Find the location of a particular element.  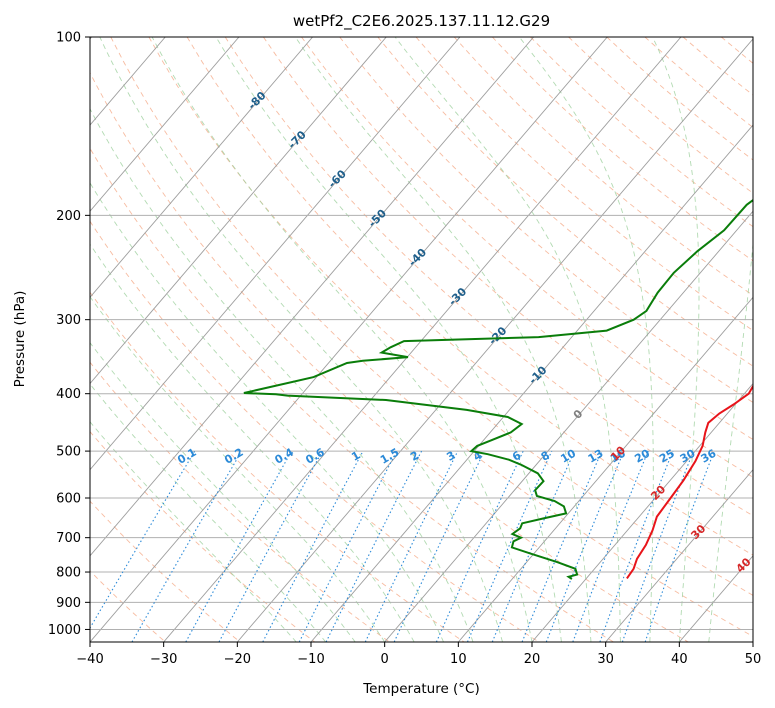

mixing-ratio-label: 10 is located at coordinates (568, 456).